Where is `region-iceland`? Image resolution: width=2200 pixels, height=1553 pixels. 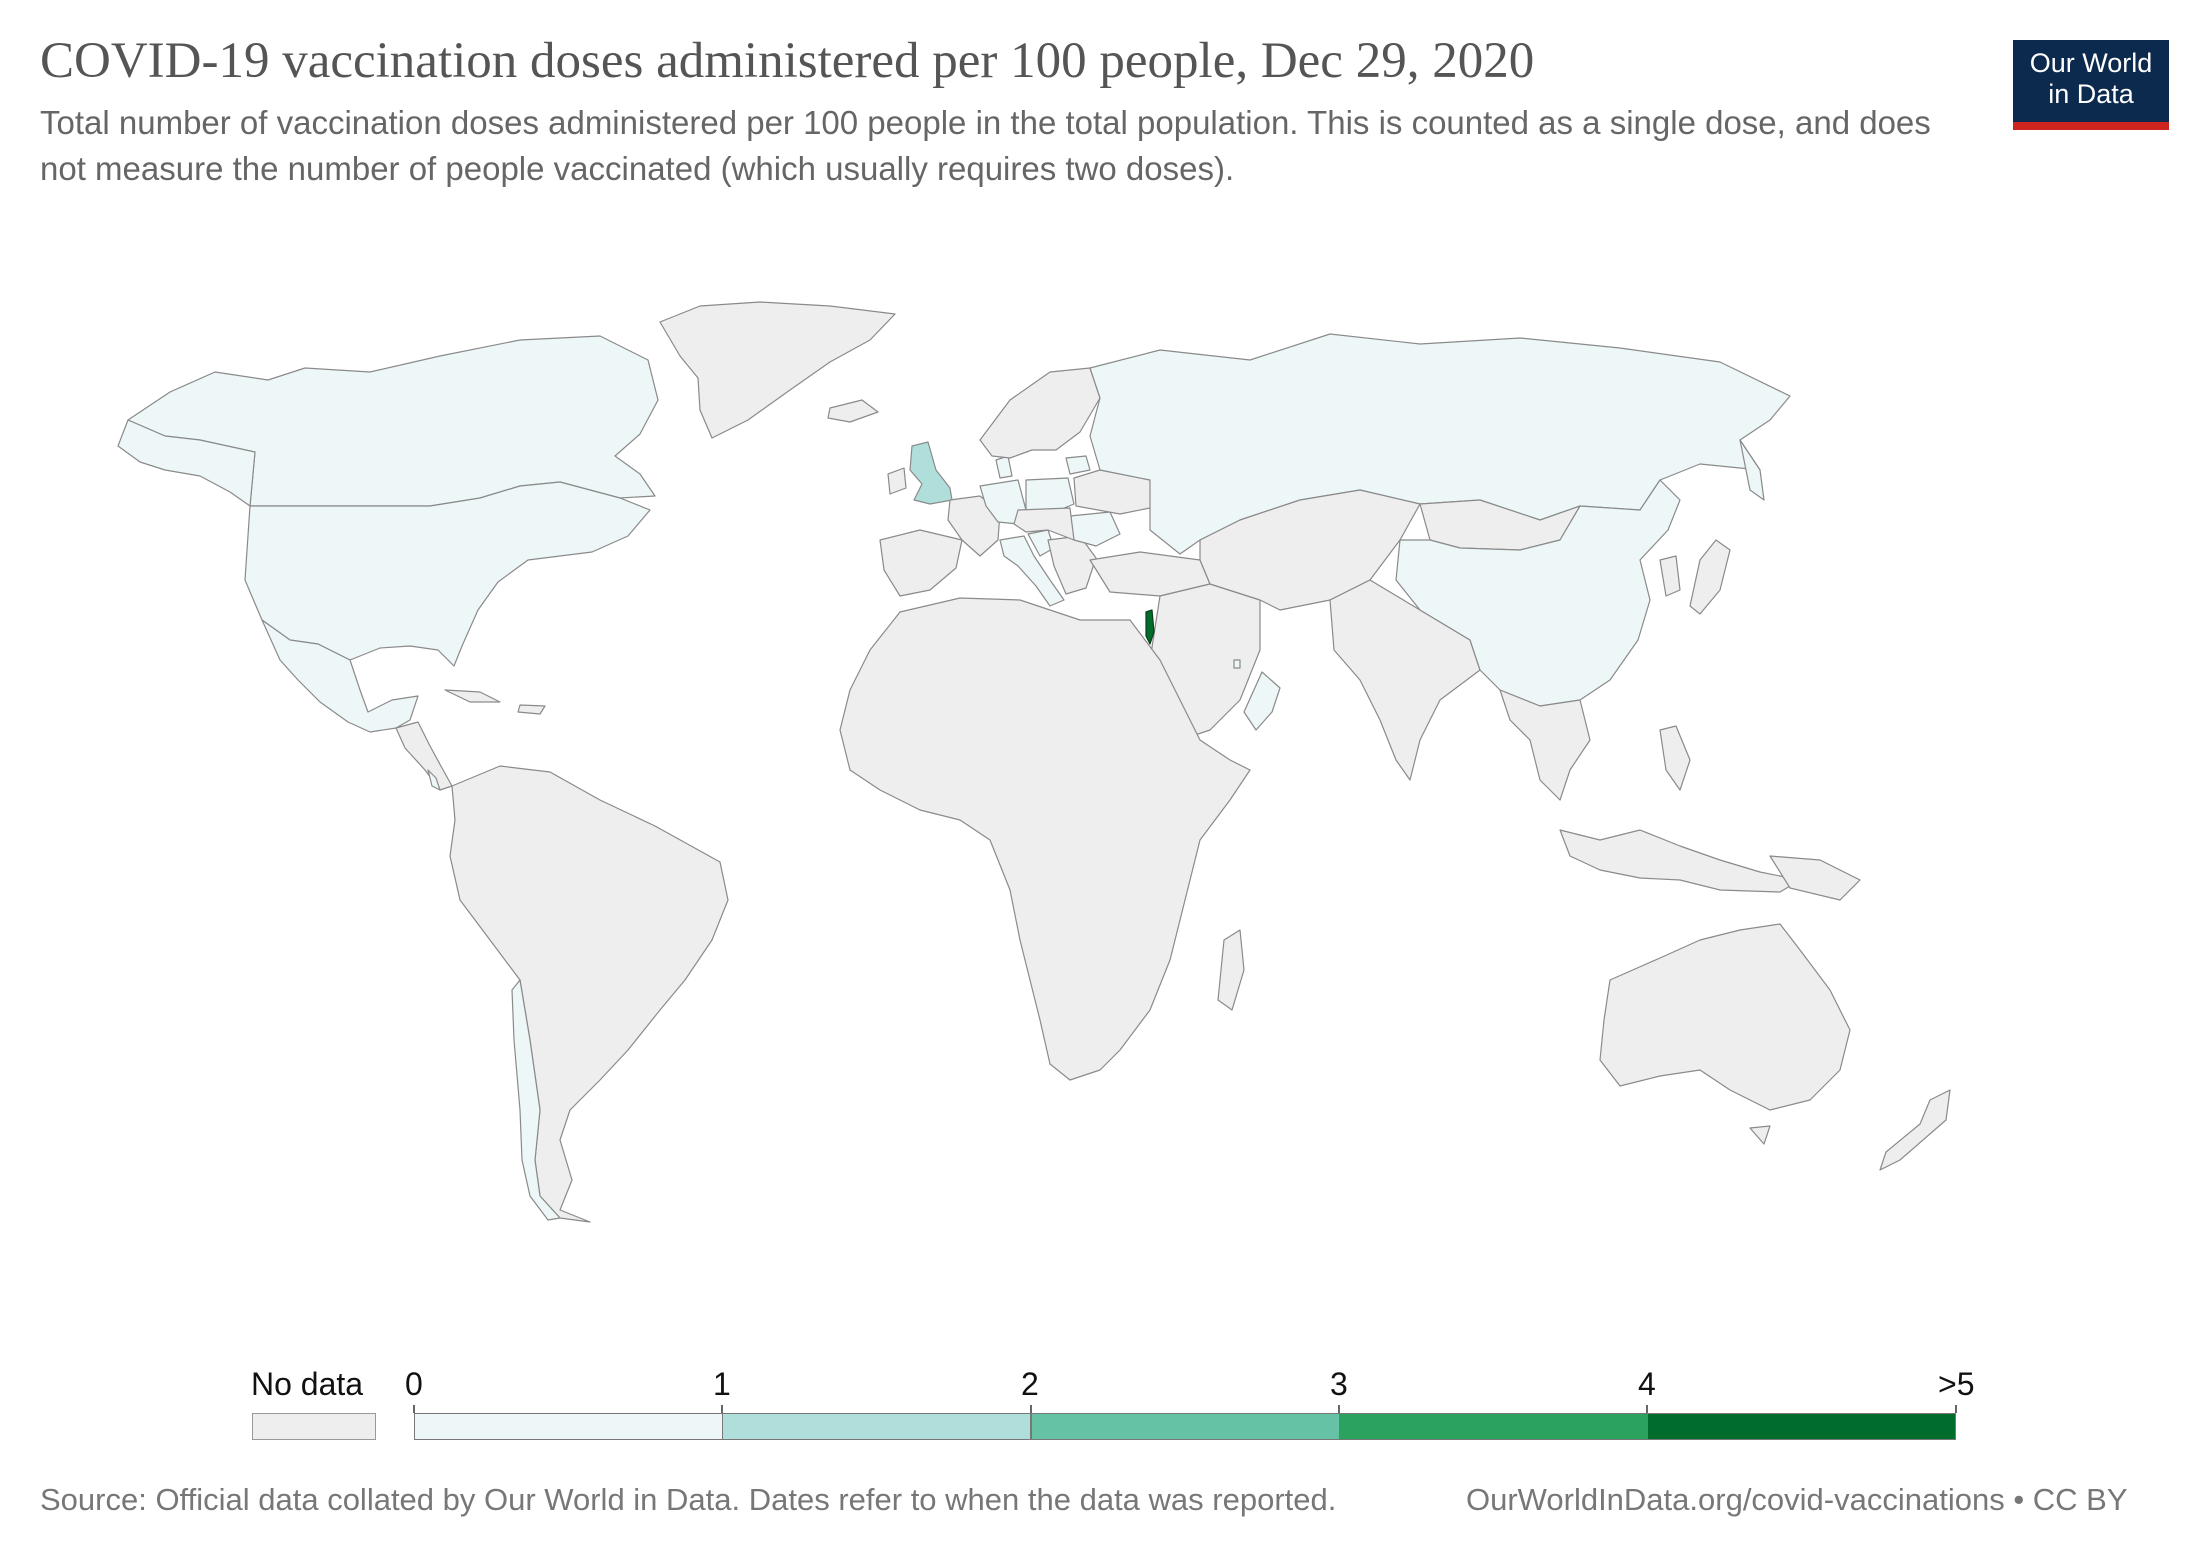 region-iceland is located at coordinates (853, 411).